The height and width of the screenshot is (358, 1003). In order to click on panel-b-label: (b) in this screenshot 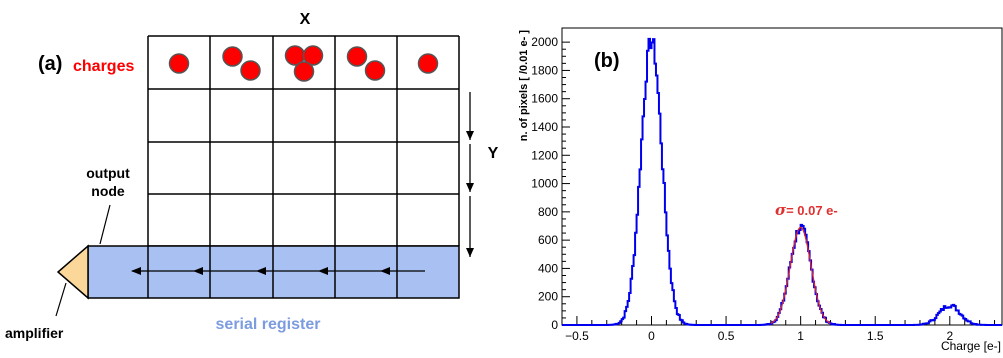, I will do `click(607, 61)`.